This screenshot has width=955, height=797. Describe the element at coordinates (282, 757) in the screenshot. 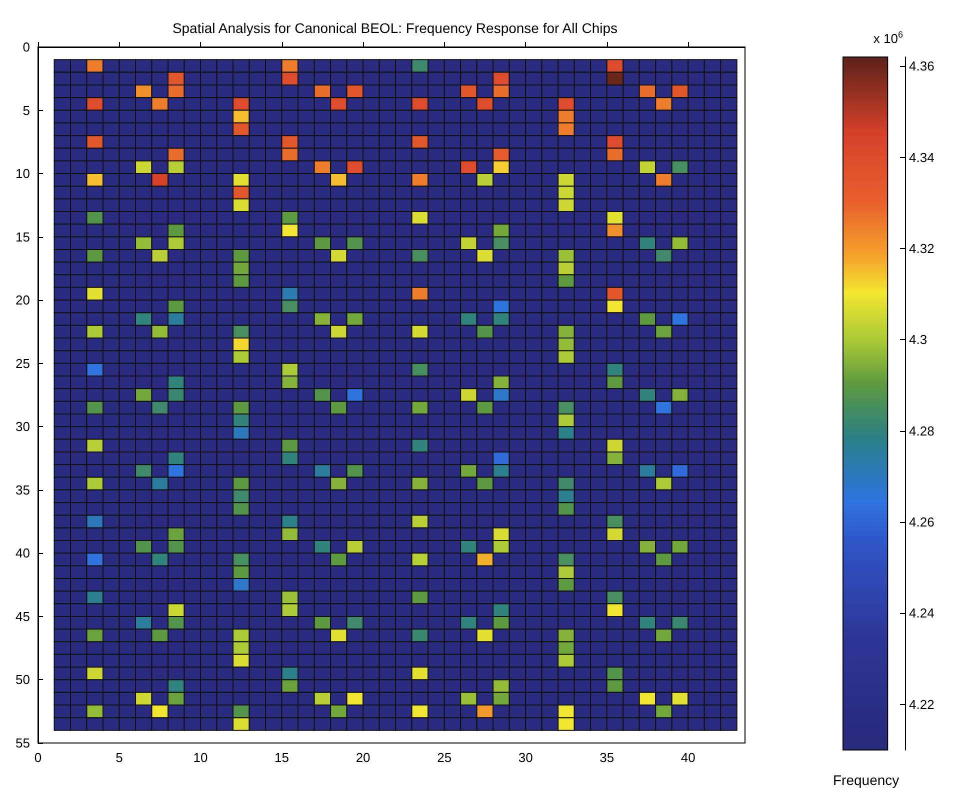

I see `x-tick-label: 15` at that location.